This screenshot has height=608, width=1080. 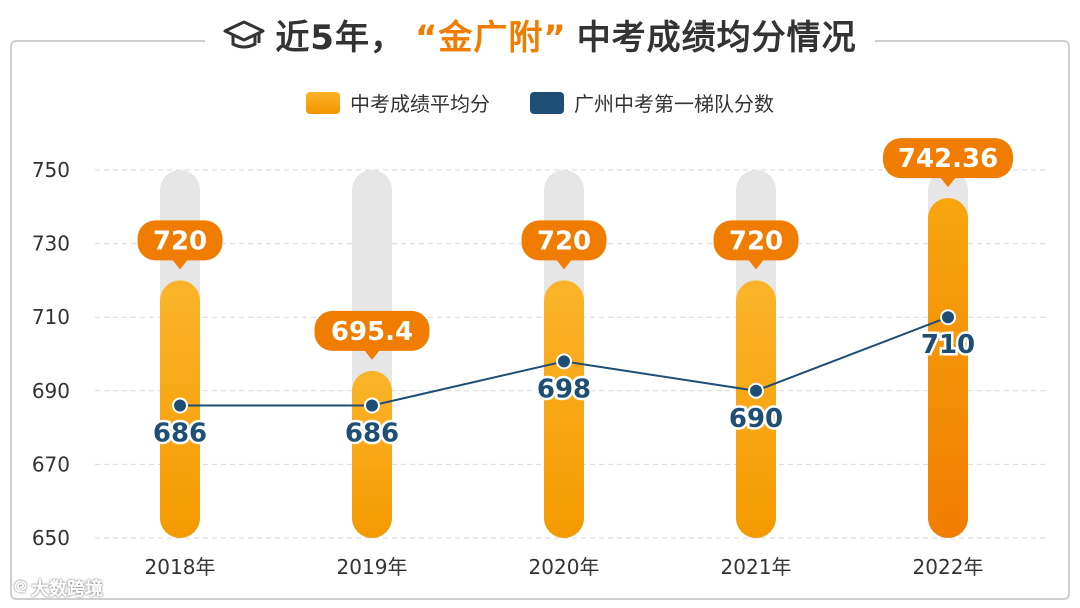 I want to click on graduation-cap-icon, so click(x=244, y=34).